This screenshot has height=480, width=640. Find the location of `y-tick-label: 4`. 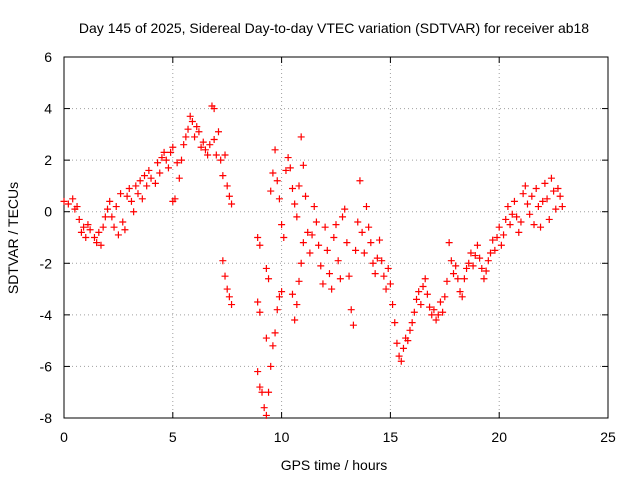

y-tick-label: 4 is located at coordinates (48, 109).